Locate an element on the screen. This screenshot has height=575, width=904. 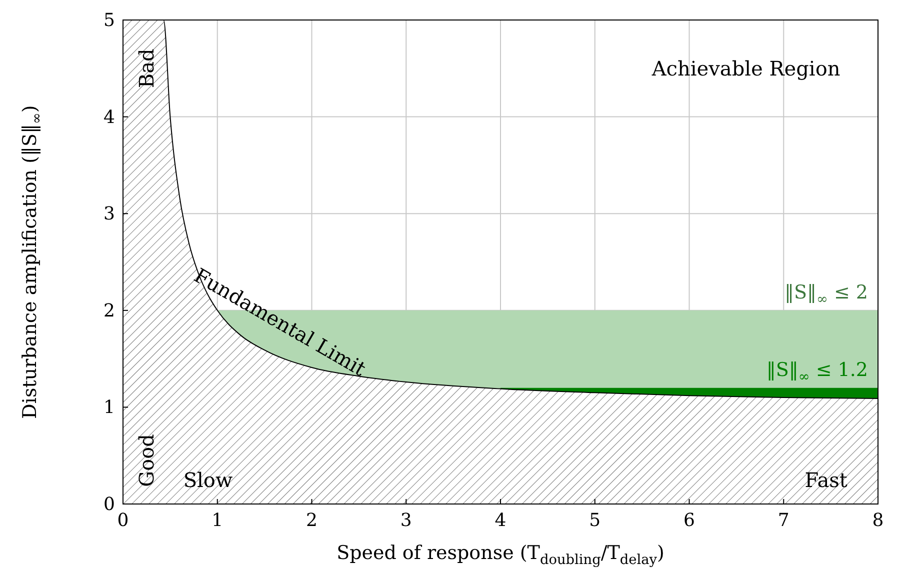
series-label: ‖S‖$_{∞}$ ≤ 2 is located at coordinates (826, 294).